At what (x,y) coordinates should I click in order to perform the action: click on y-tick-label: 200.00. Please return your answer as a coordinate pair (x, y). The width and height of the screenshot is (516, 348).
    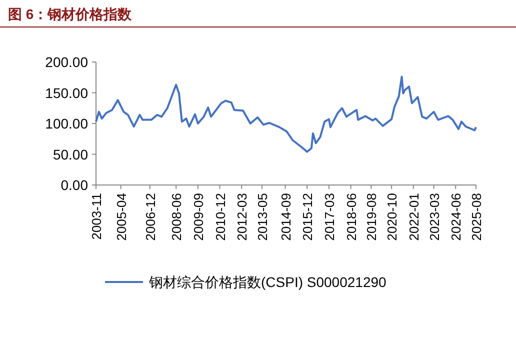
    Looking at the image, I should click on (66, 62).